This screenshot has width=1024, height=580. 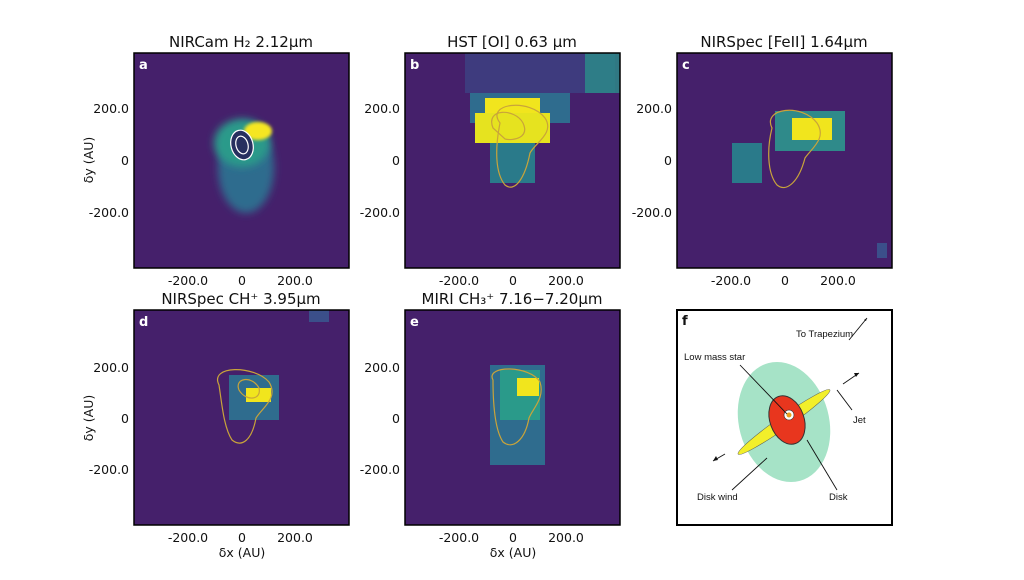 I want to click on panel-title: MIRI CH₃⁺ 7.16−7.20µm, so click(x=512, y=299).